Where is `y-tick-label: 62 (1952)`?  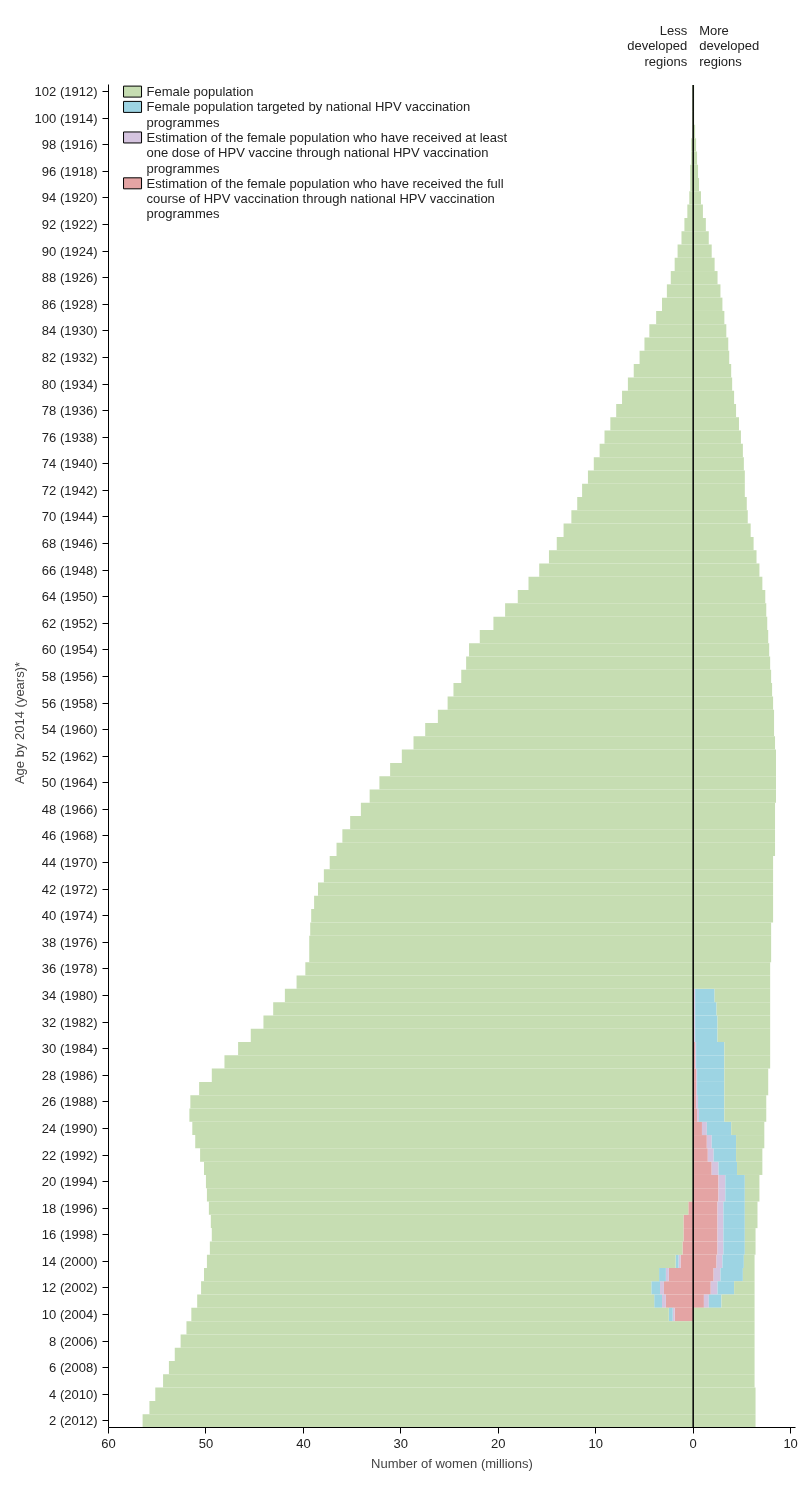 y-tick-label: 62 (1952) is located at coordinates (69, 623).